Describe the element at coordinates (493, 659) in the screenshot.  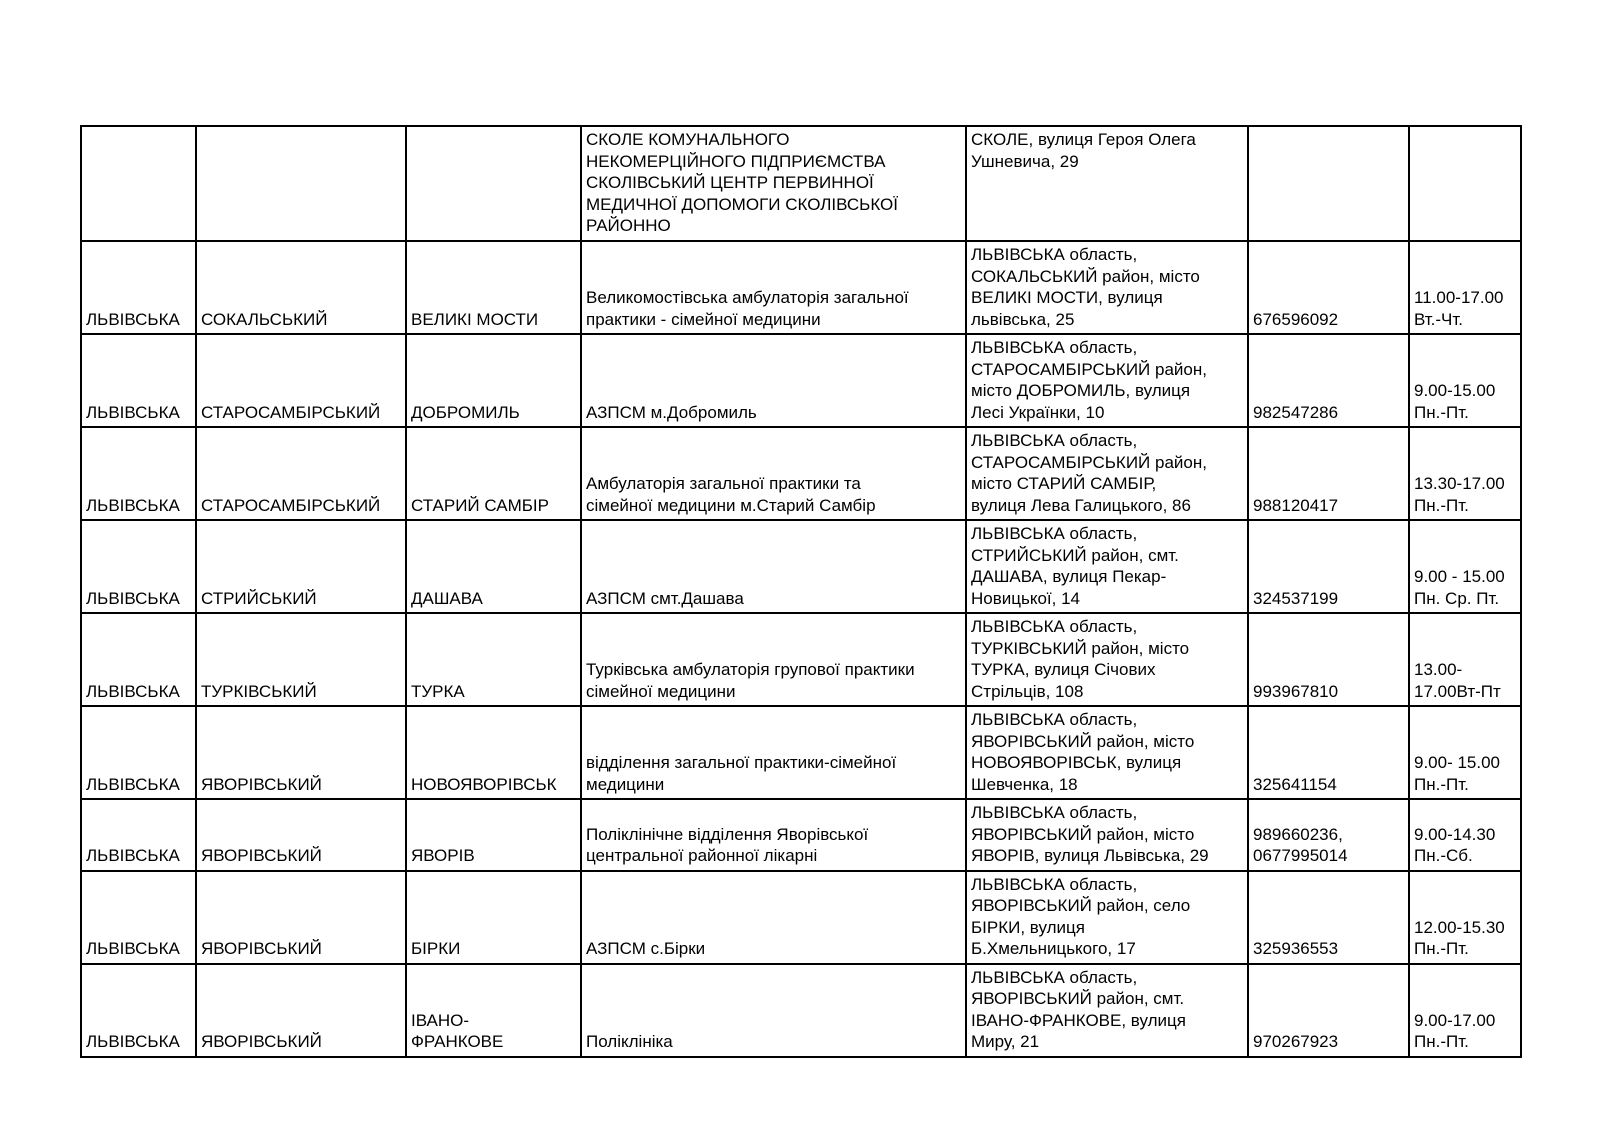
I see `cell-settlement: ТУРКА` at that location.